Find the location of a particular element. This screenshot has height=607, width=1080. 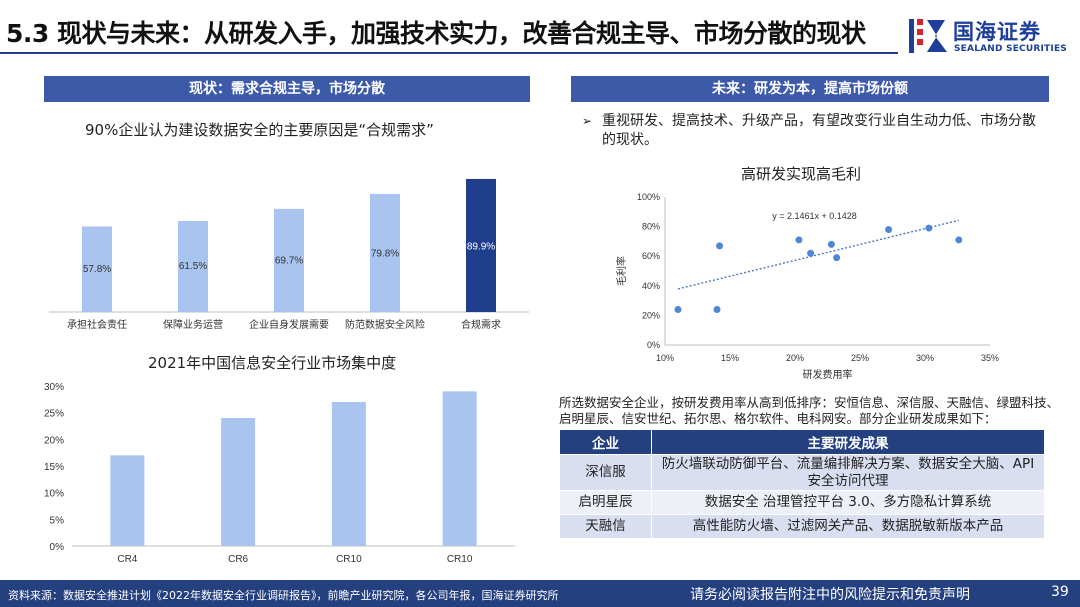

page-number: 39 is located at coordinates (1060, 592).